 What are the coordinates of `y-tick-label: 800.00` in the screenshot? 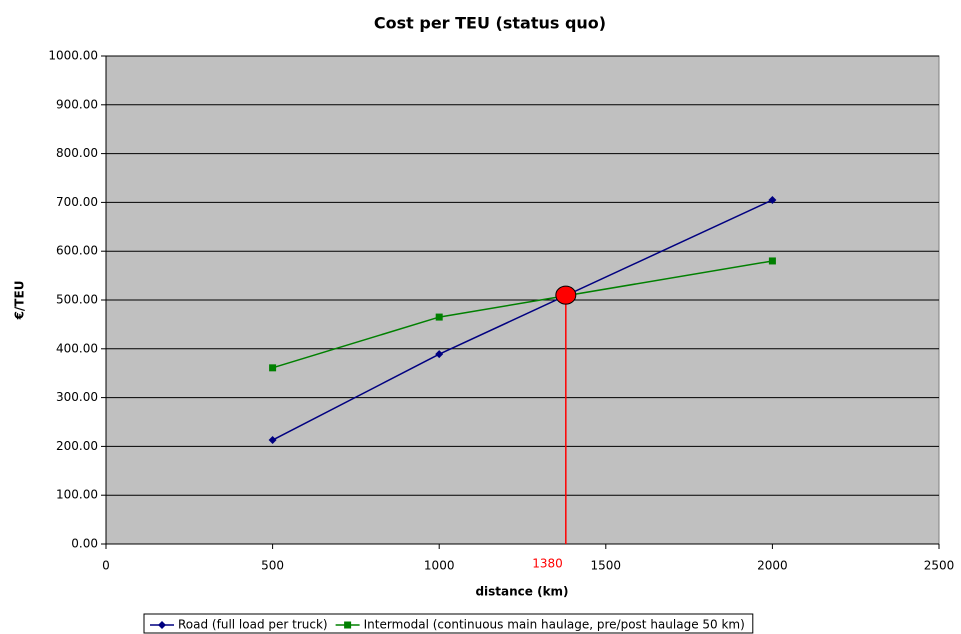 It's located at (77, 153).